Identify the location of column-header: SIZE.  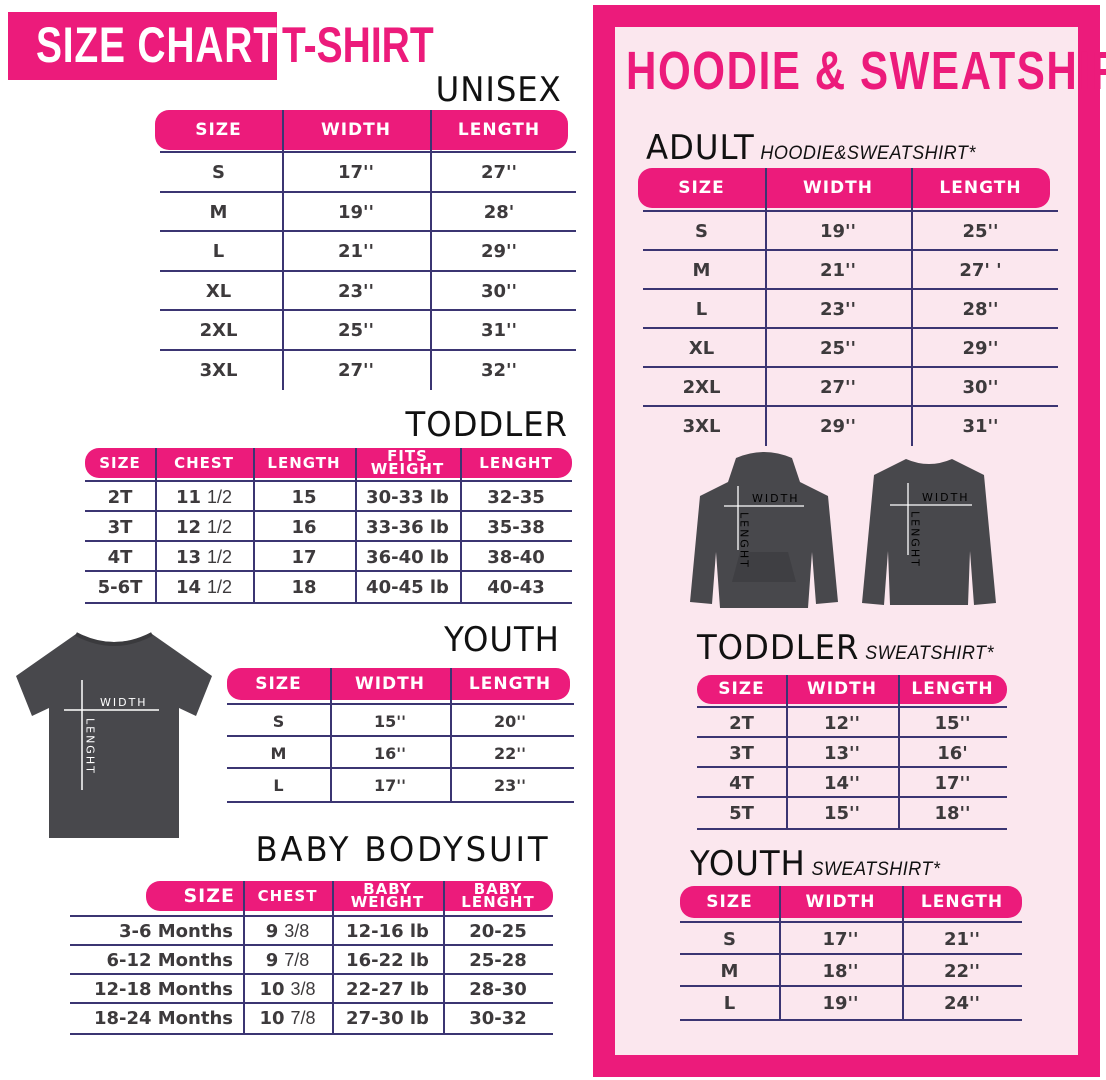
(729, 901).